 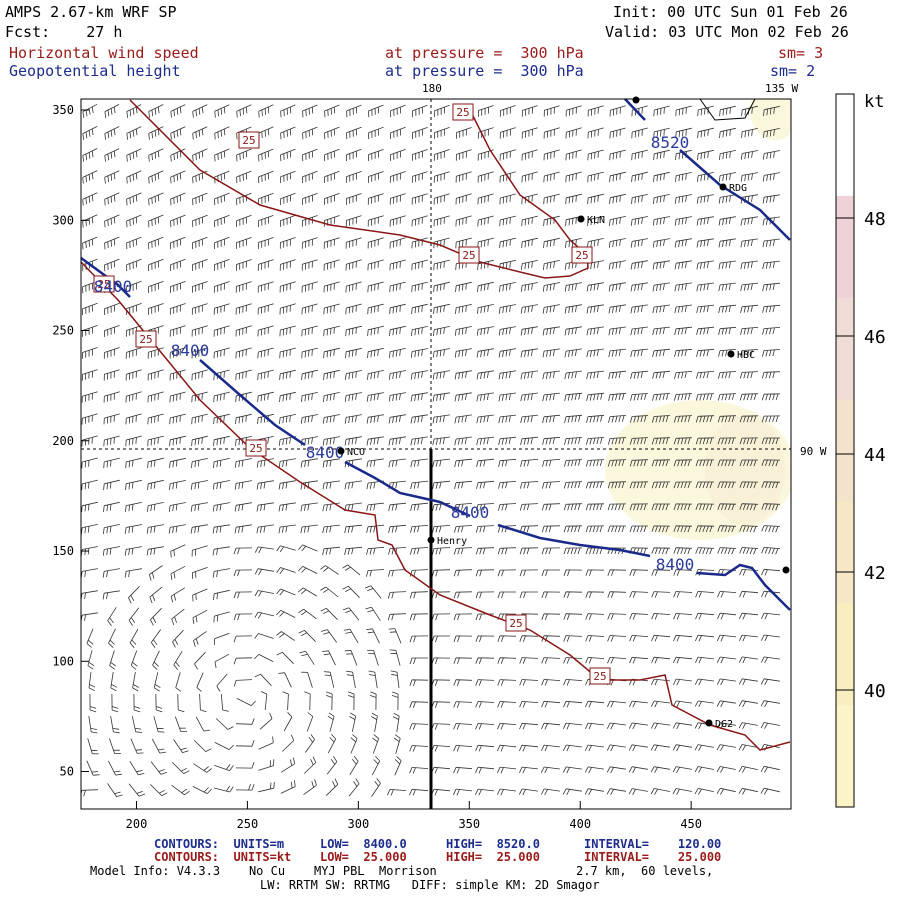 What do you see at coordinates (363, 857) in the screenshot?
I see `footer-wind-low: LOW= 25.000` at bounding box center [363, 857].